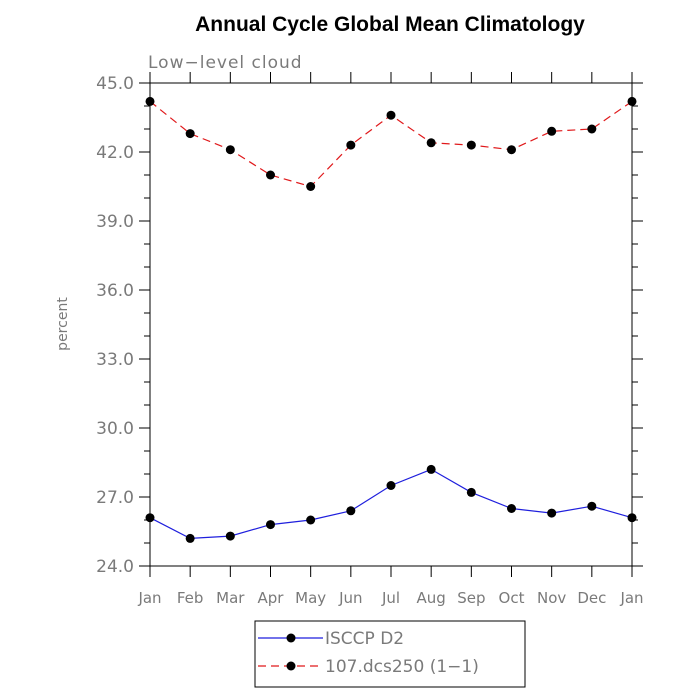  What do you see at coordinates (225, 63) in the screenshot?
I see `chart-subtitle: Low−level cloud` at bounding box center [225, 63].